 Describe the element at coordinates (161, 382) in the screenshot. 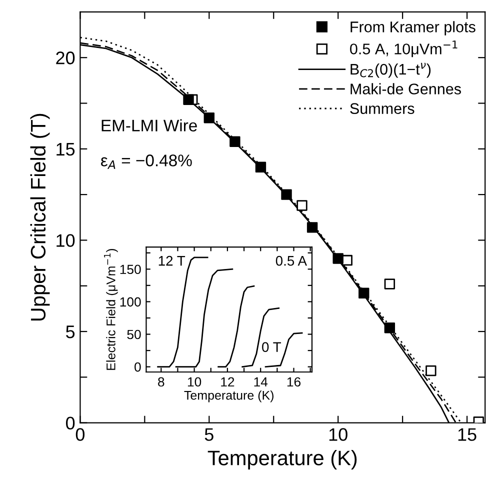

I see `x-tick-label: 8` at that location.